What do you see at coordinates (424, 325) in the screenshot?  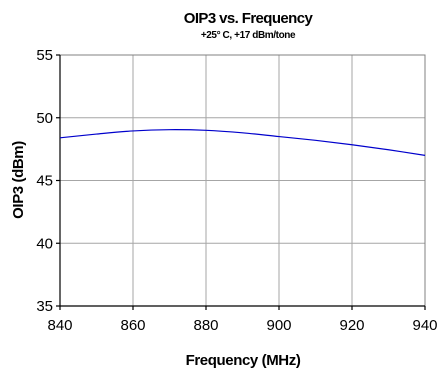 I see `x-tick-label: 940` at bounding box center [424, 325].